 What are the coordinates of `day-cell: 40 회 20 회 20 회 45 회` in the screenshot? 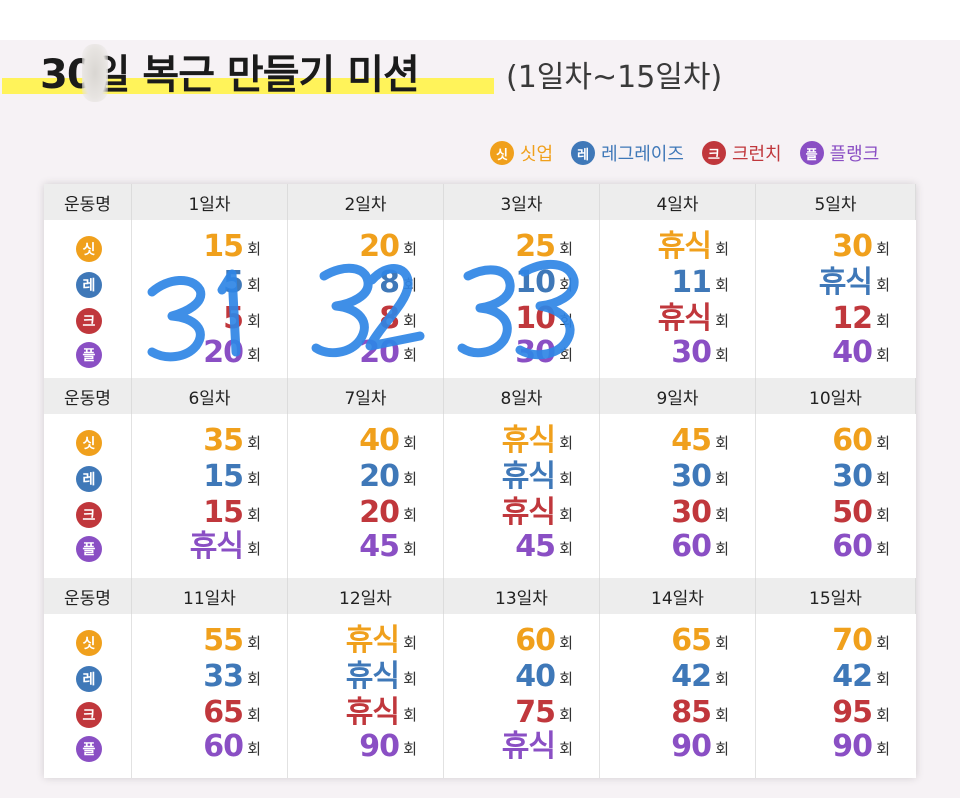 It's located at (366, 496).